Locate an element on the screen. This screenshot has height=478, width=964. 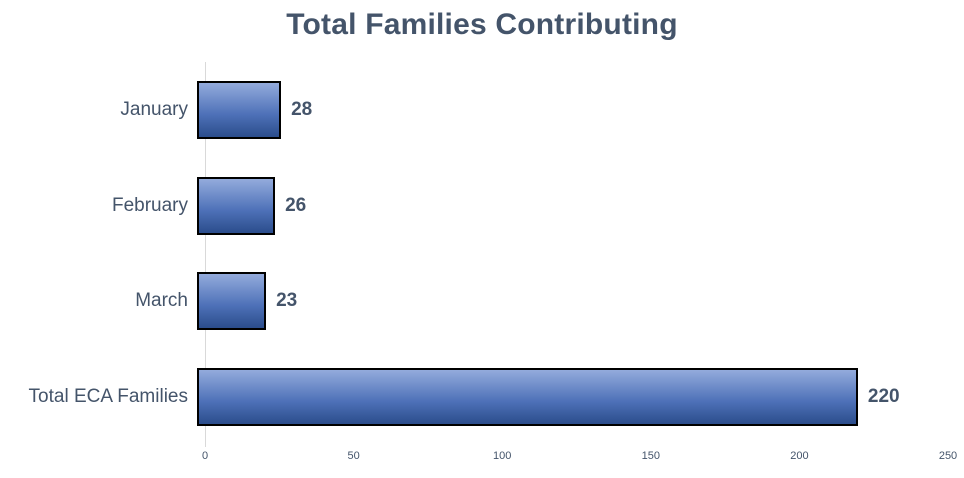
value-label-february: 26 is located at coordinates (296, 205).